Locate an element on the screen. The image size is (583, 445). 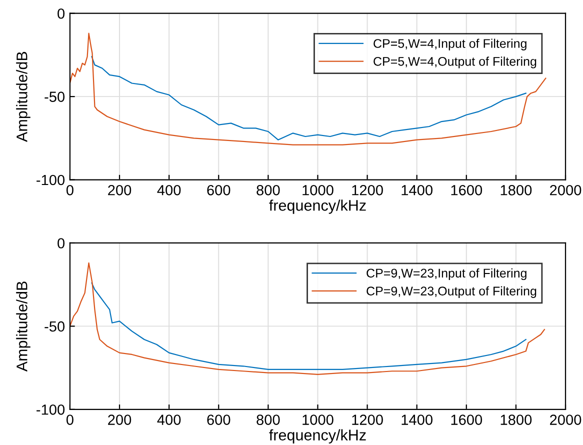
legend-label: CP=5,W=4,Input of Filtering is located at coordinates (450, 44).